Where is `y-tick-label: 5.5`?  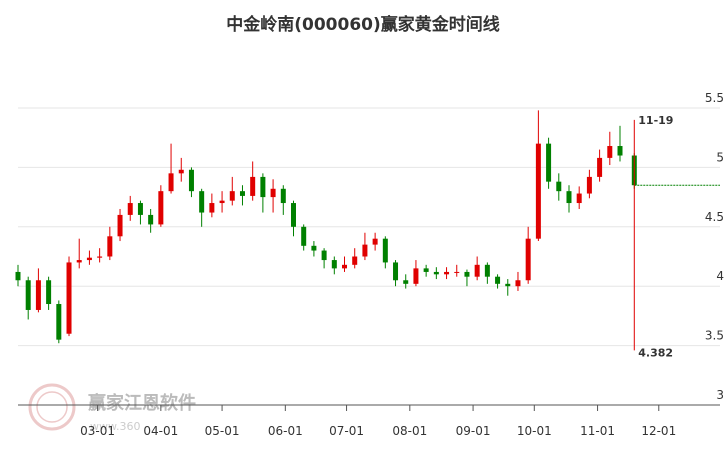
y-tick-label: 5.5 is located at coordinates (714, 98).